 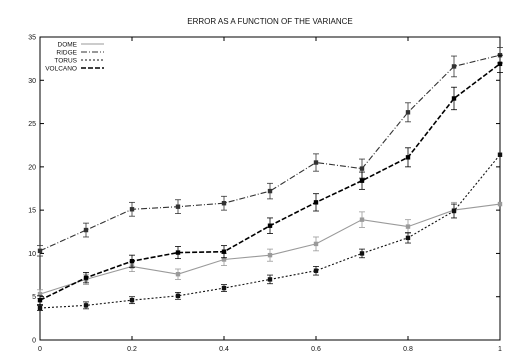 What do you see at coordinates (34, 297) in the screenshot?
I see `y-tick-label: 5` at bounding box center [34, 297].